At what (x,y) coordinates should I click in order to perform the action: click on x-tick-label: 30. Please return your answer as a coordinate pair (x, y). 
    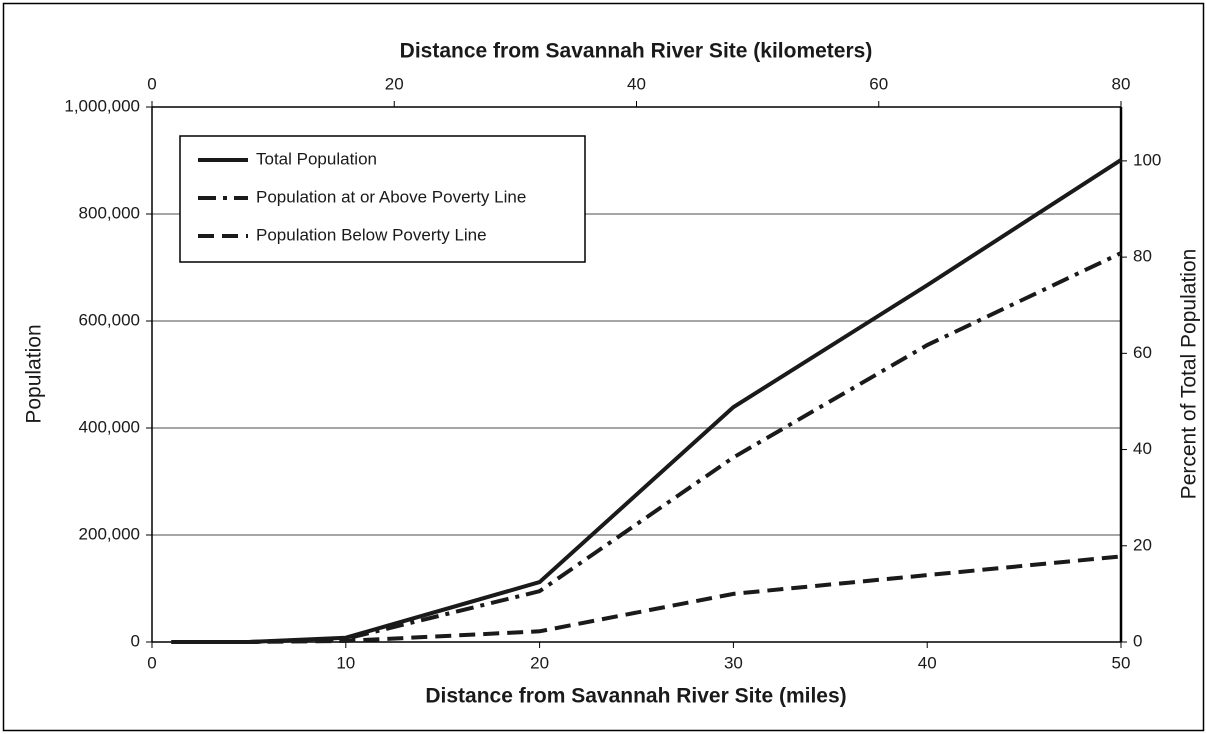
    Looking at the image, I should click on (733, 662).